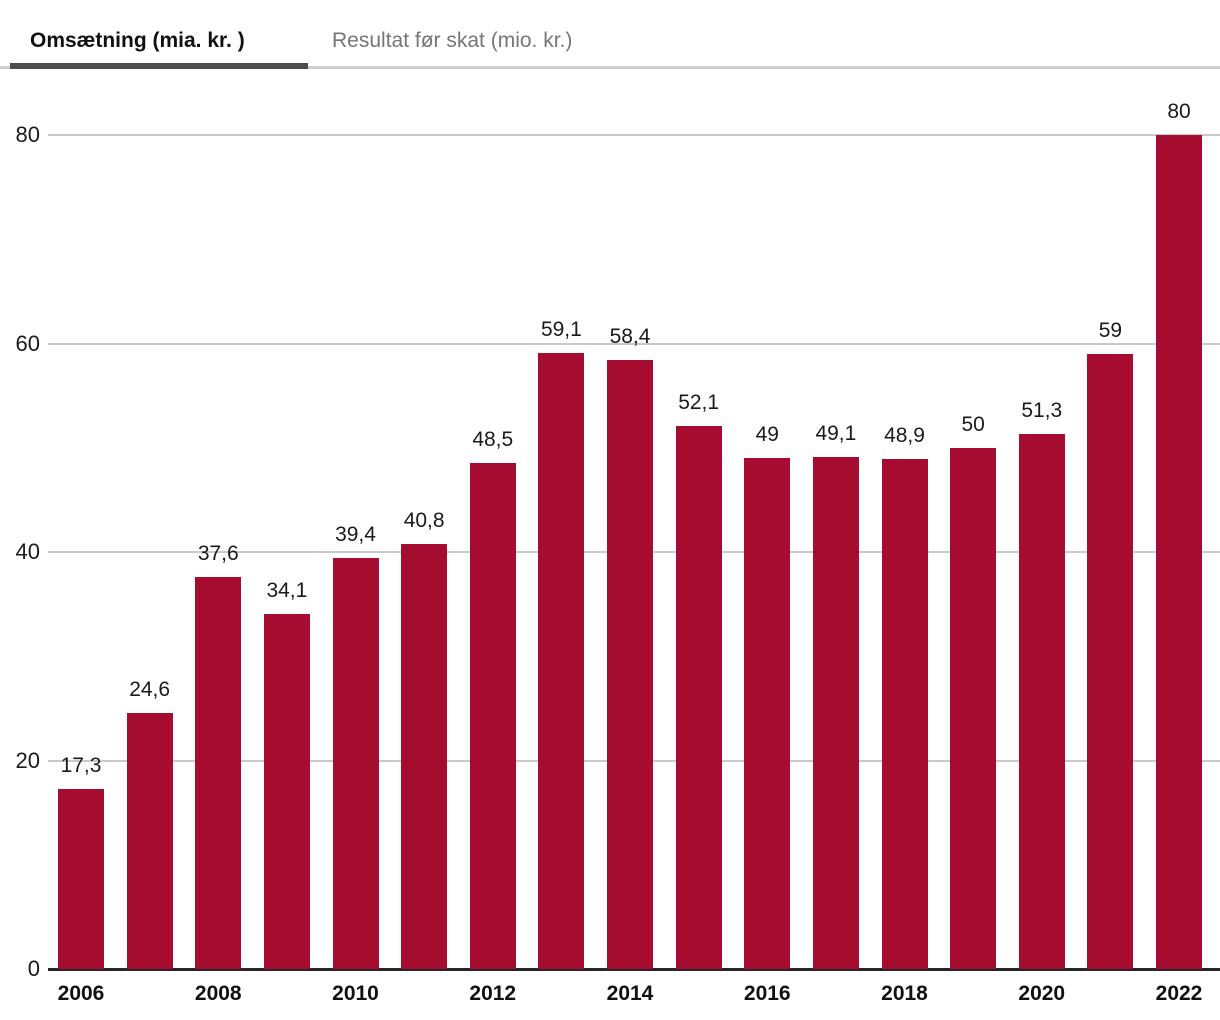  Describe the element at coordinates (973, 424) in the screenshot. I see `bar-value-label: 50` at that location.